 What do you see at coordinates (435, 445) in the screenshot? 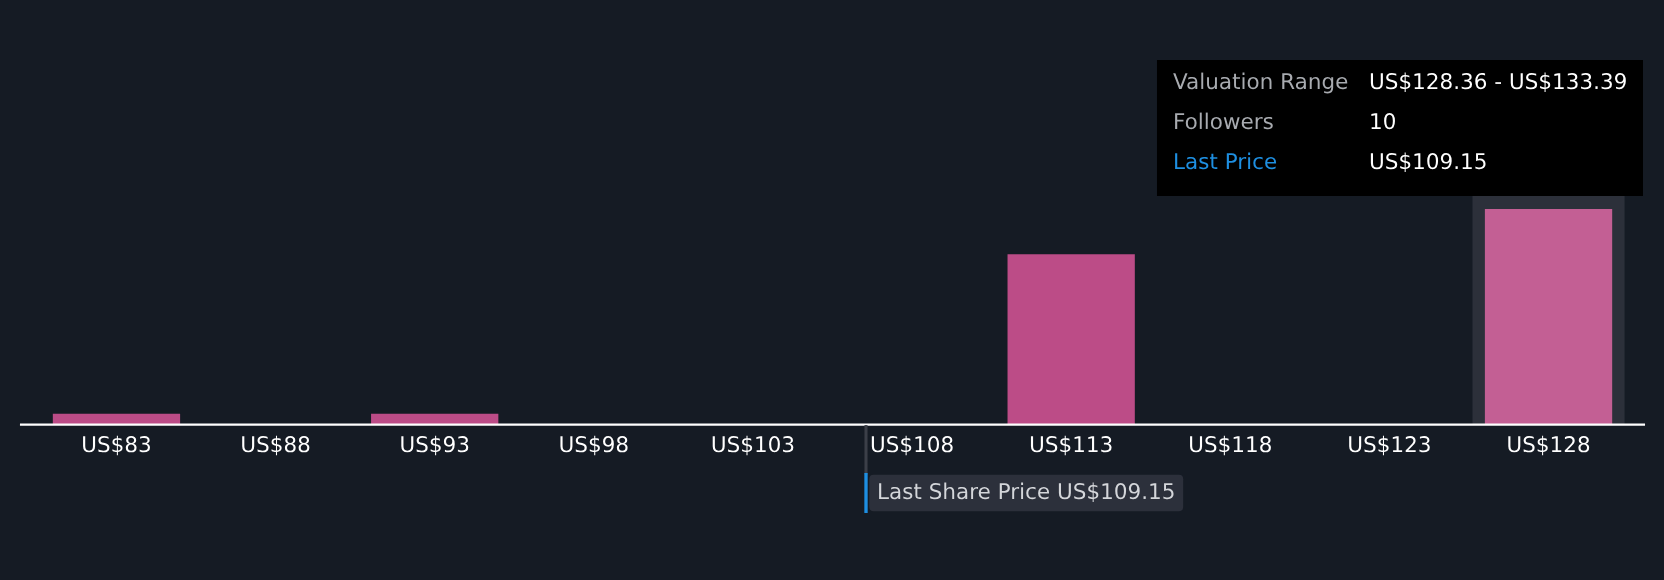
I see `x-tick-label: US$93` at bounding box center [435, 445].